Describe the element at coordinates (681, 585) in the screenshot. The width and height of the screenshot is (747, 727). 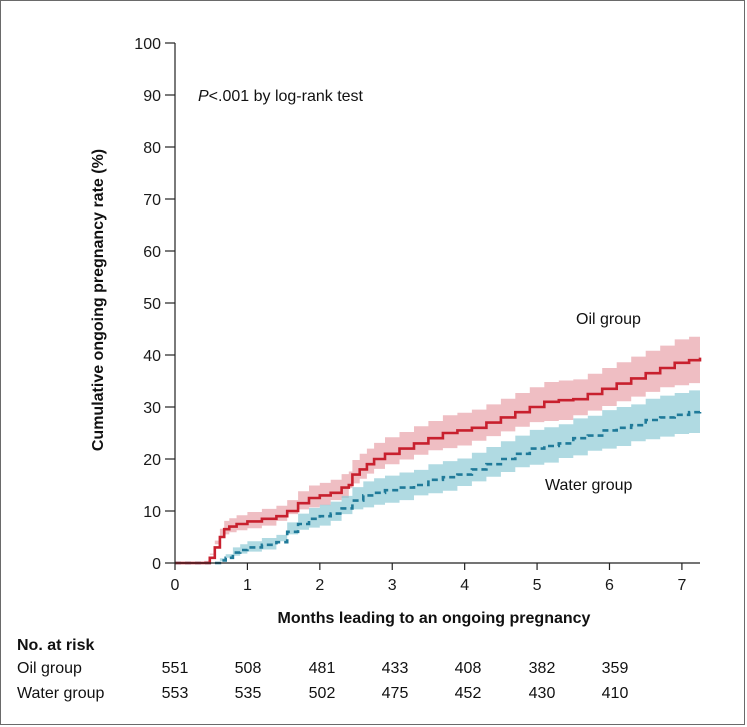
I see `x-tick-label: 7` at that location.